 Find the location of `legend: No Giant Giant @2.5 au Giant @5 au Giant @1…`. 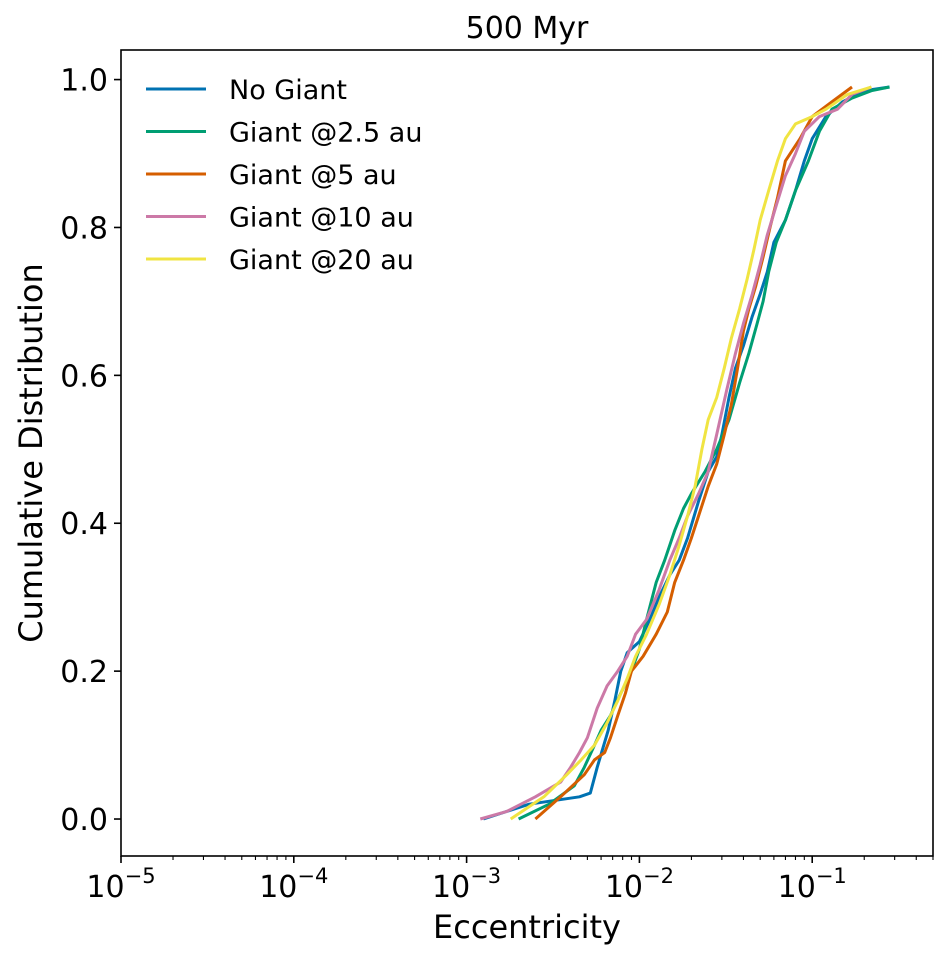

legend: No Giant Giant @2.5 au Giant @5 au Giant @1… is located at coordinates (284, 175).